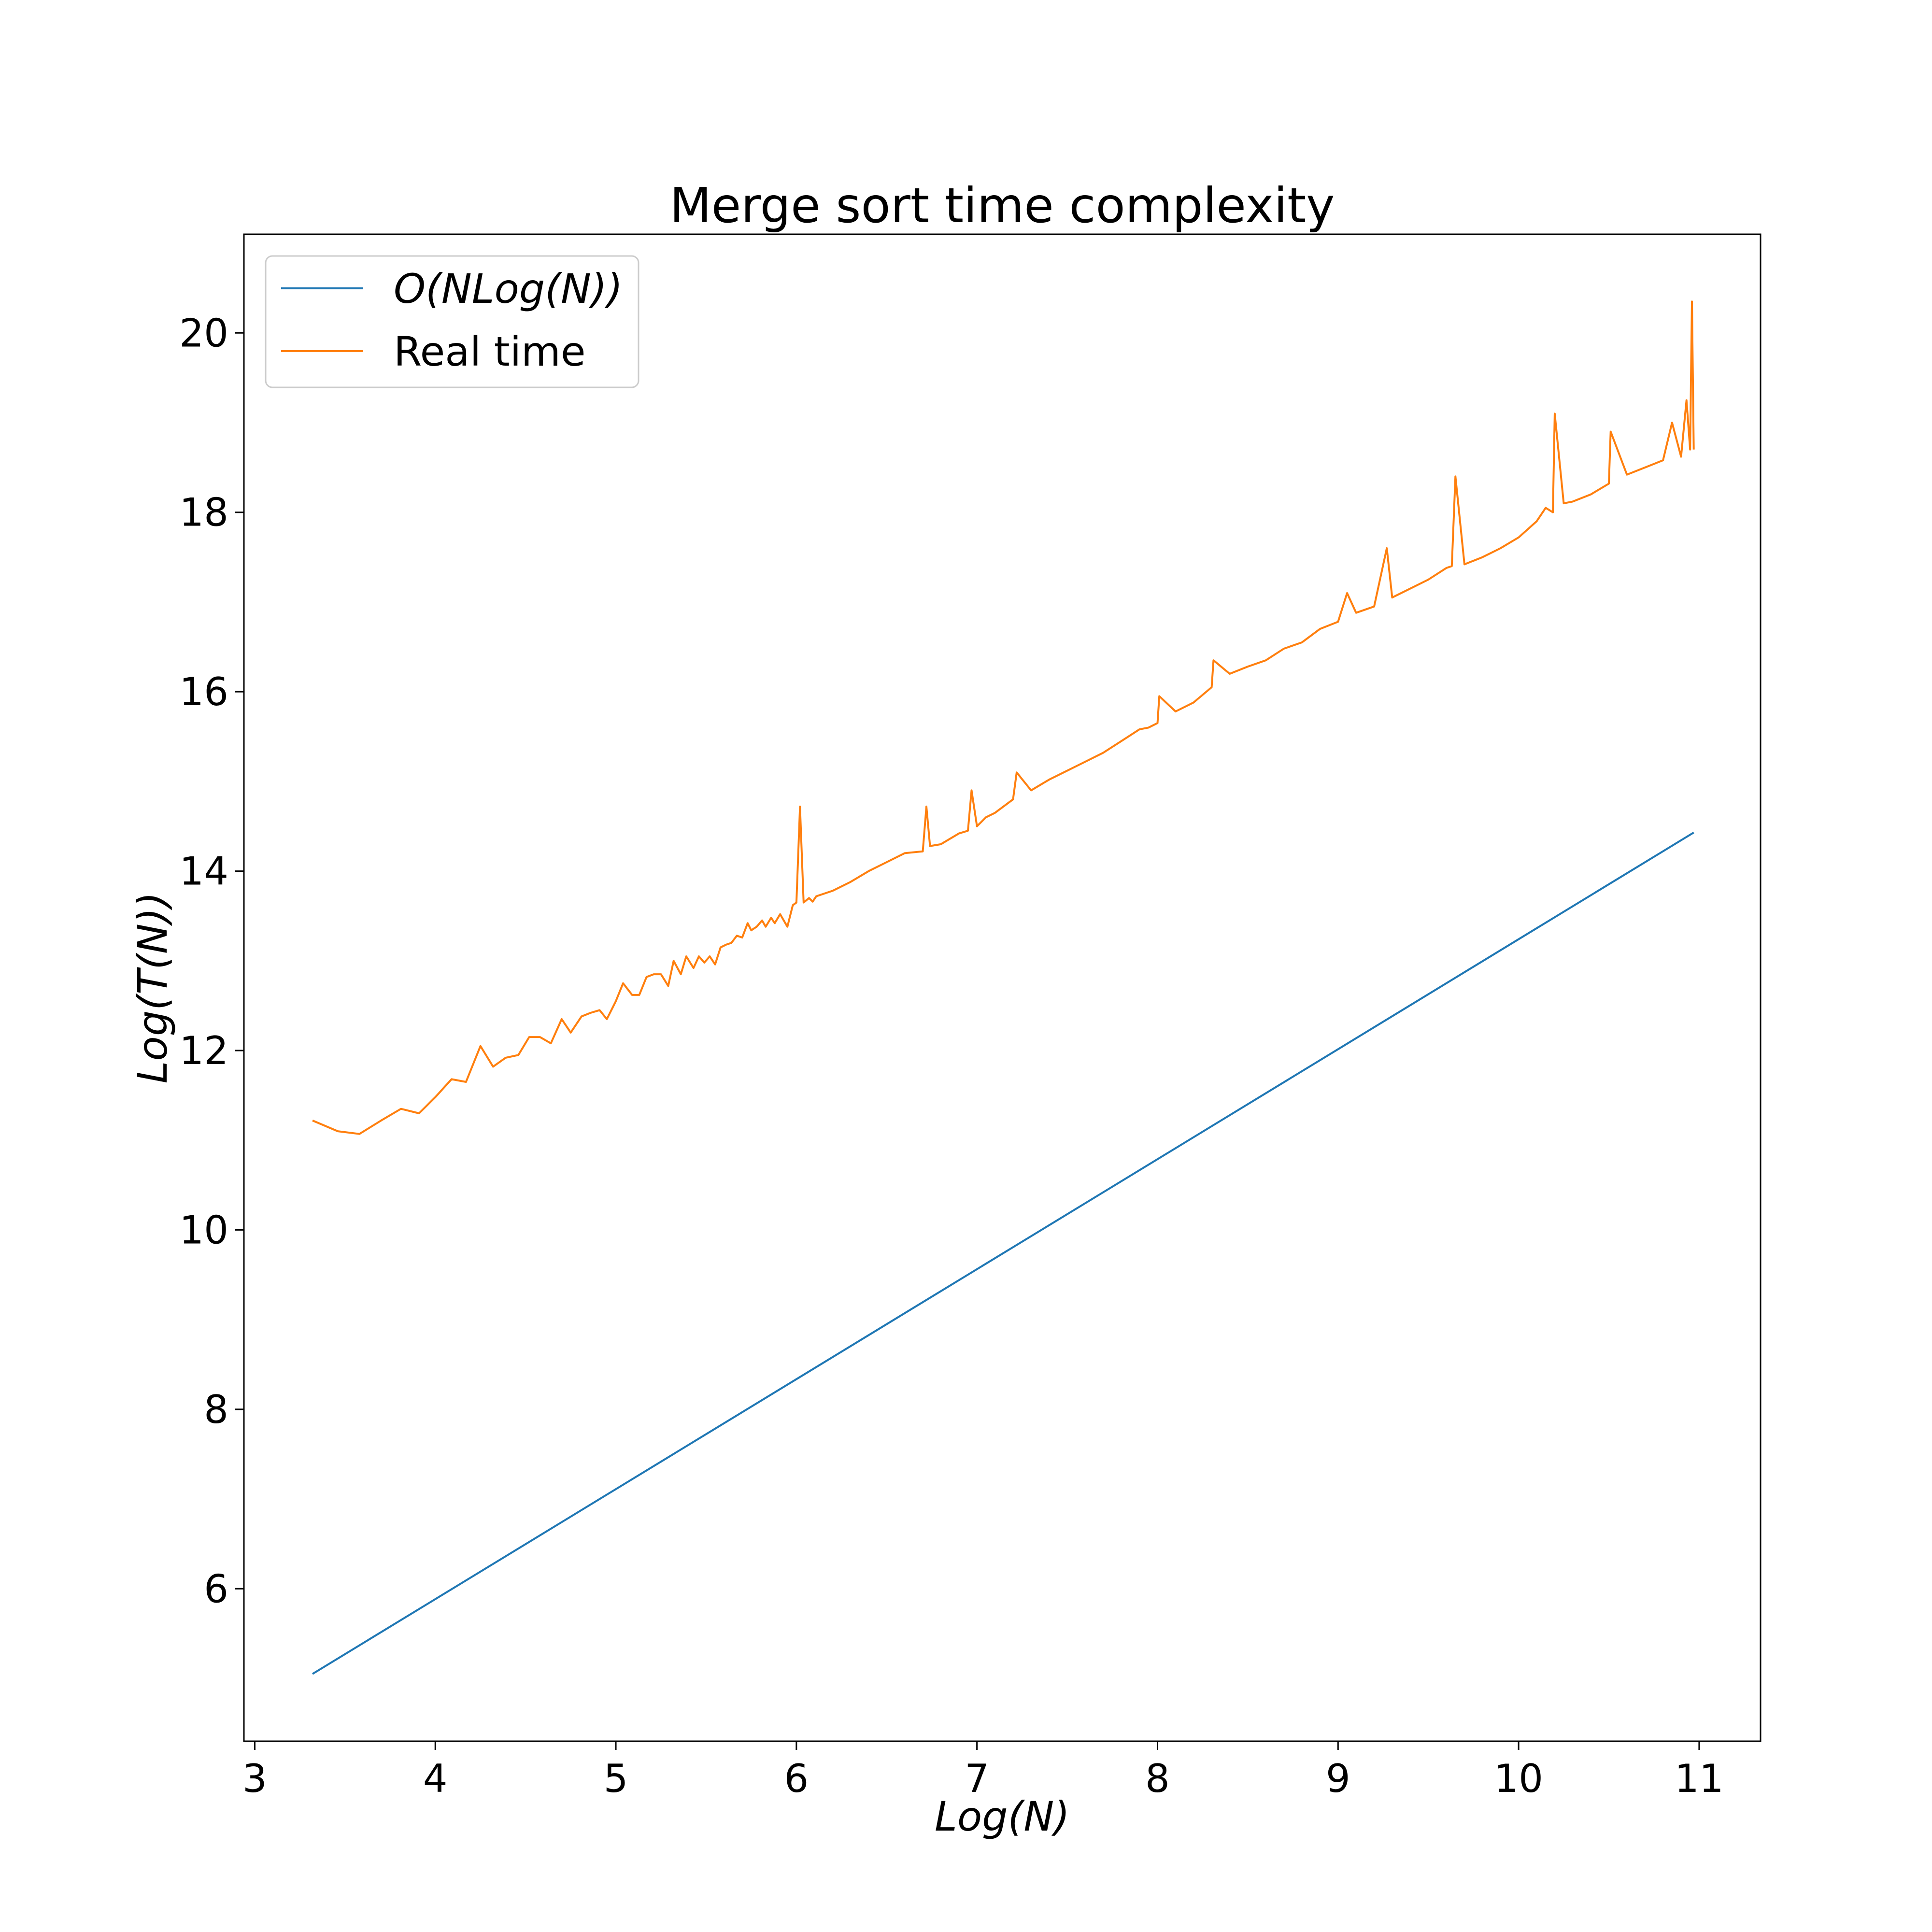 Image resolution: width=1932 pixels, height=1932 pixels. I want to click on x-tick-label: 10, so click(1518, 1778).